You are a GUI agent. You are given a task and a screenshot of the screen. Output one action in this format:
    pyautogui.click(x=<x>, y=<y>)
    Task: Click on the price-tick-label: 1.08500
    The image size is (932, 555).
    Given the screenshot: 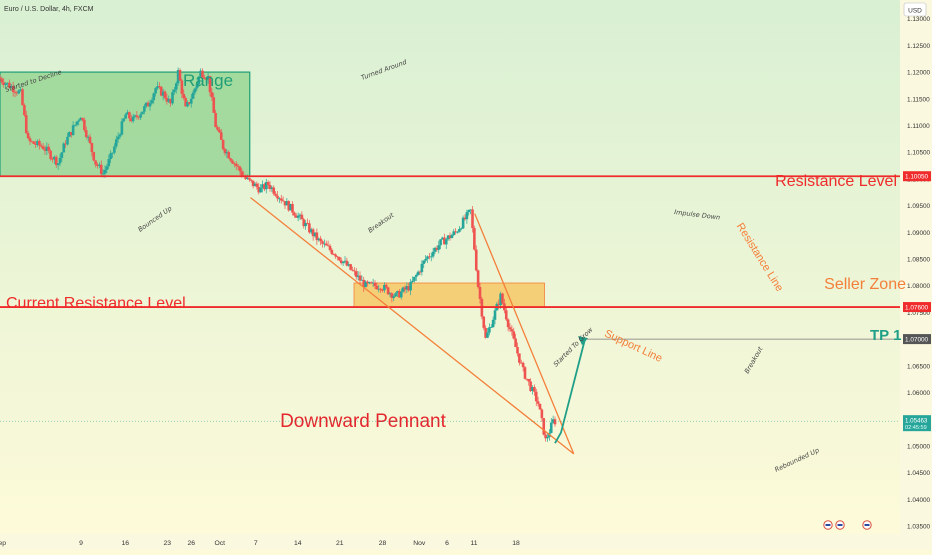 What is the action you would take?
    pyautogui.click(x=919, y=259)
    